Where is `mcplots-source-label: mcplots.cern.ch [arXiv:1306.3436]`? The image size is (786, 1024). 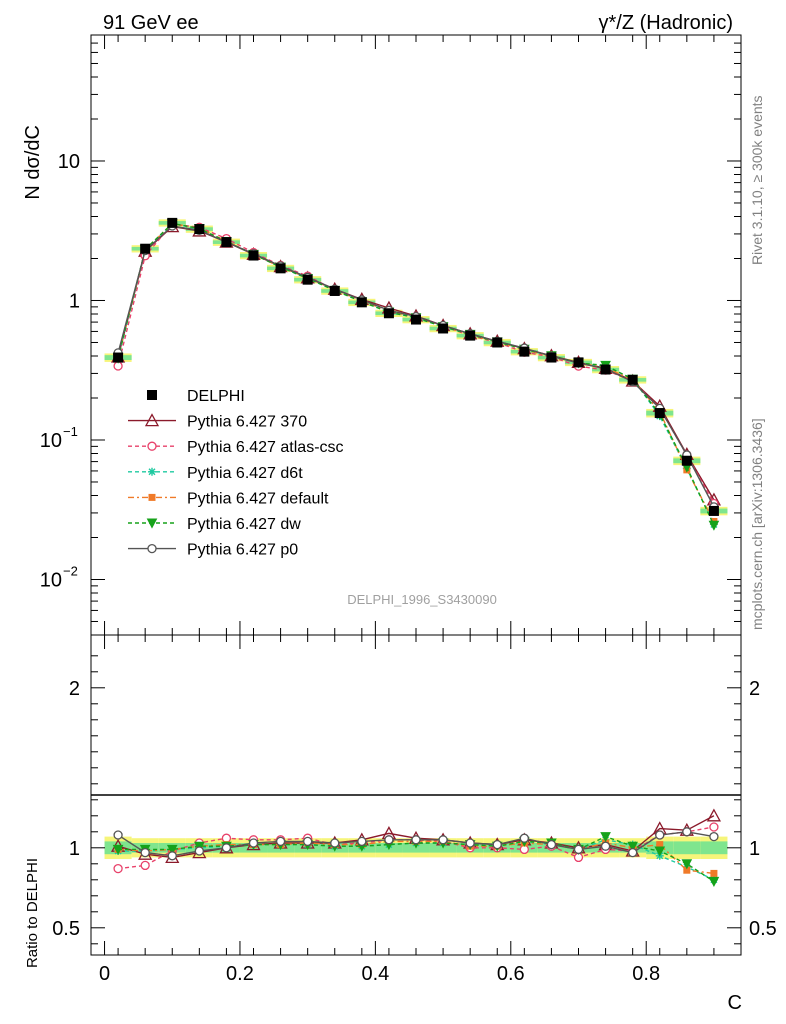
mcplots-source-label: mcplots.cern.ch [arXiv:1306.3436] is located at coordinates (757, 524).